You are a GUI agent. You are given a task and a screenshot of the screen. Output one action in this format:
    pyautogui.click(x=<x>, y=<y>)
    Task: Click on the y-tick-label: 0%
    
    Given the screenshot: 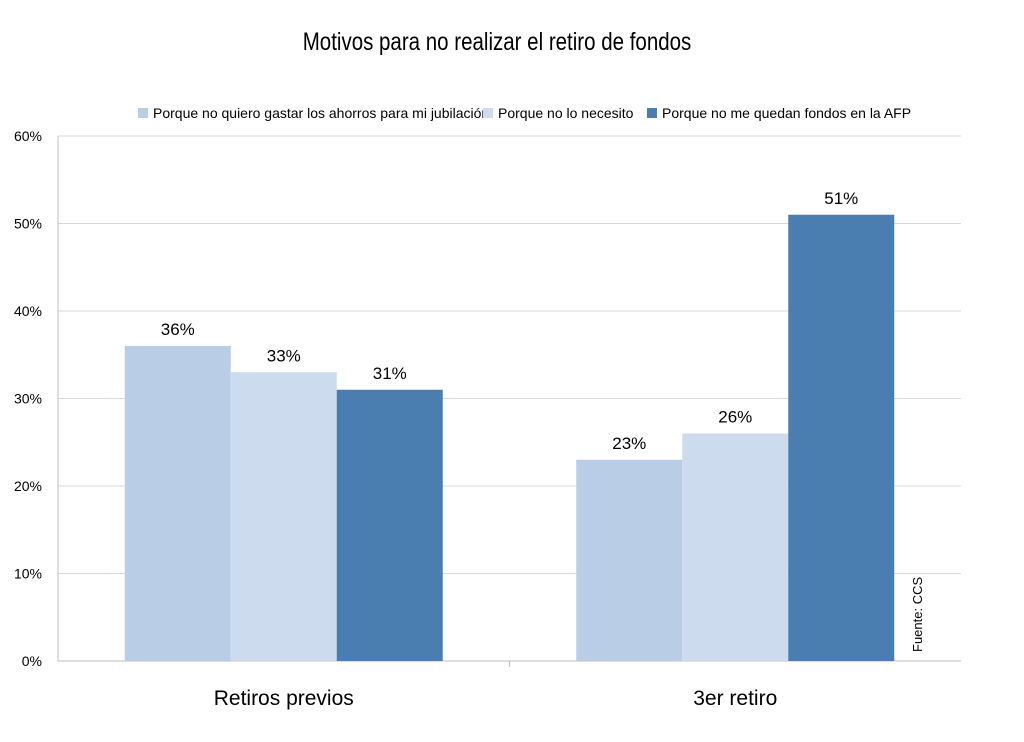 What is the action you would take?
    pyautogui.click(x=32, y=661)
    